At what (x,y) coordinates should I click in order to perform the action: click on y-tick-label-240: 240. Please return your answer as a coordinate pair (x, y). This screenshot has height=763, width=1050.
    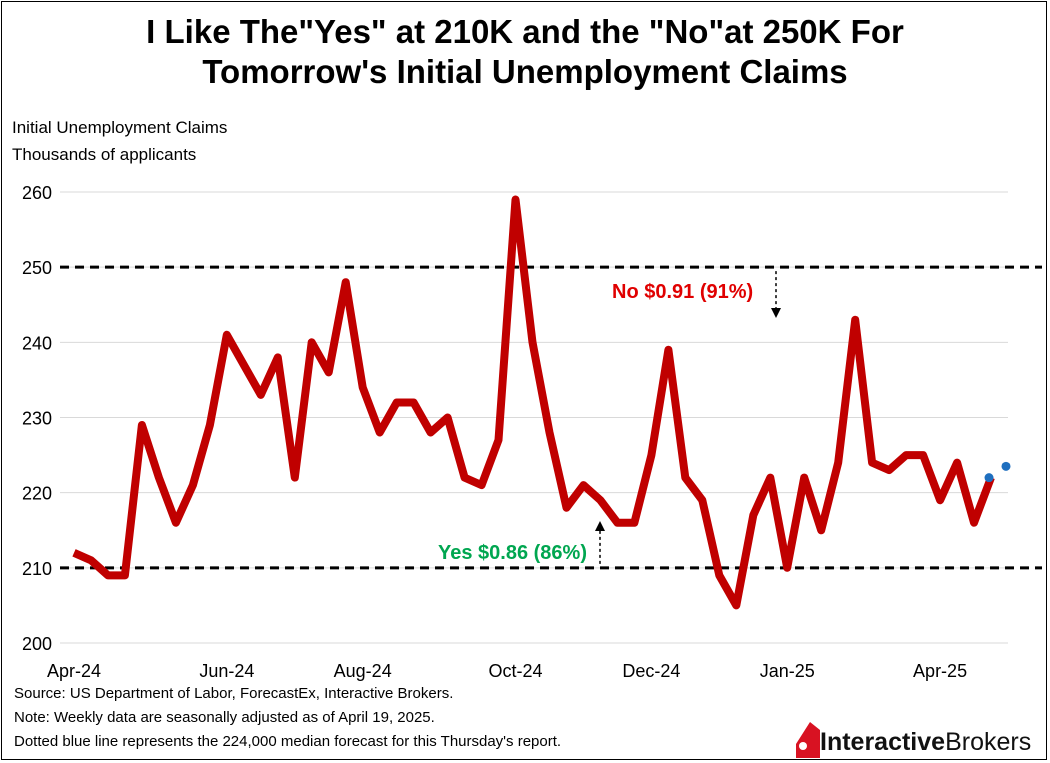
    Looking at the image, I should click on (37, 343).